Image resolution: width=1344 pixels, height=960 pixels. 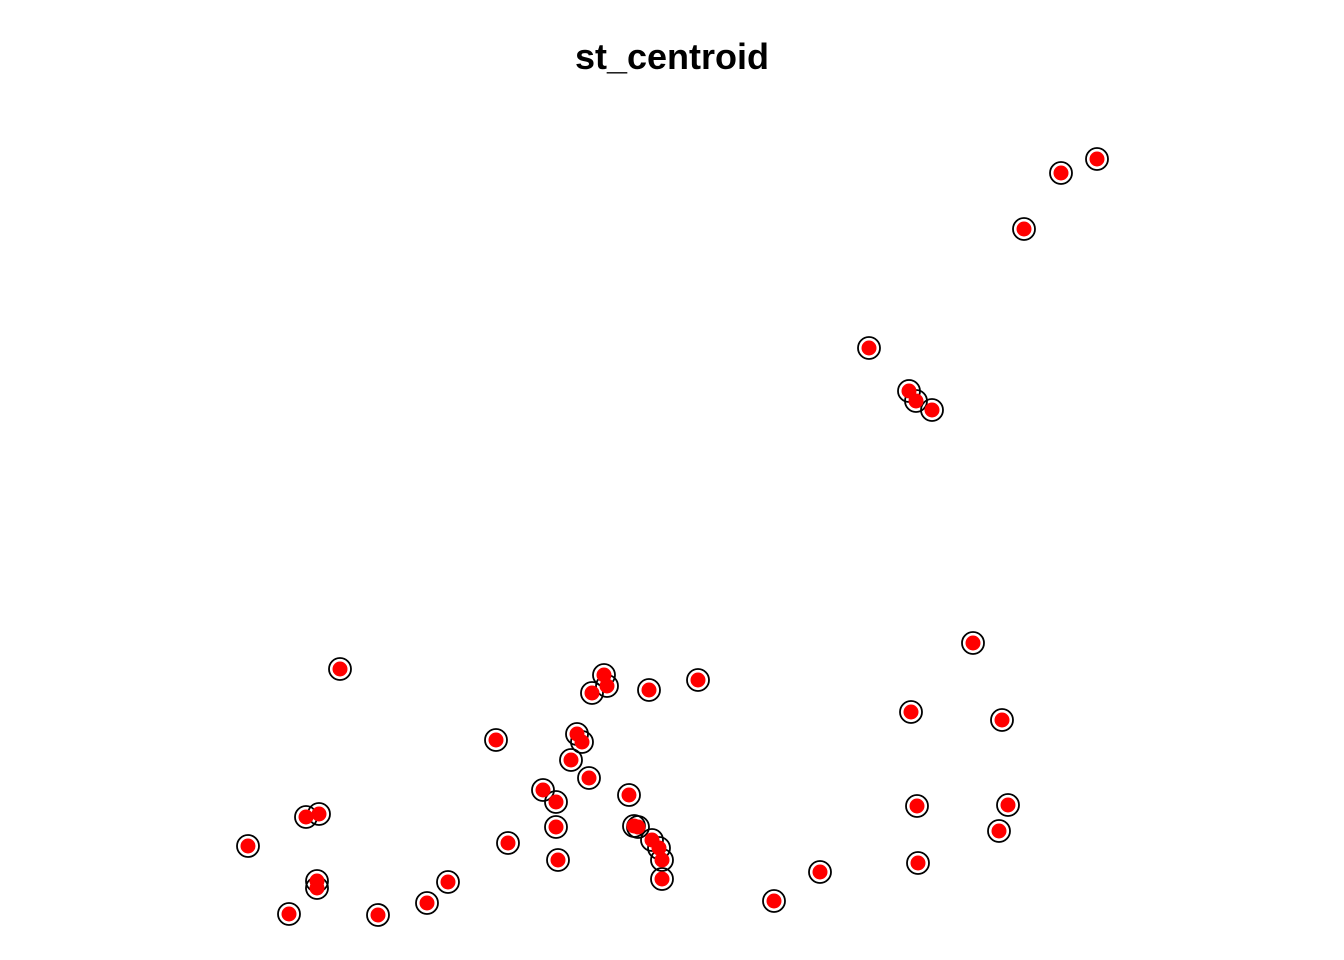 I want to click on chart-title: st_centroid, so click(x=672, y=56).